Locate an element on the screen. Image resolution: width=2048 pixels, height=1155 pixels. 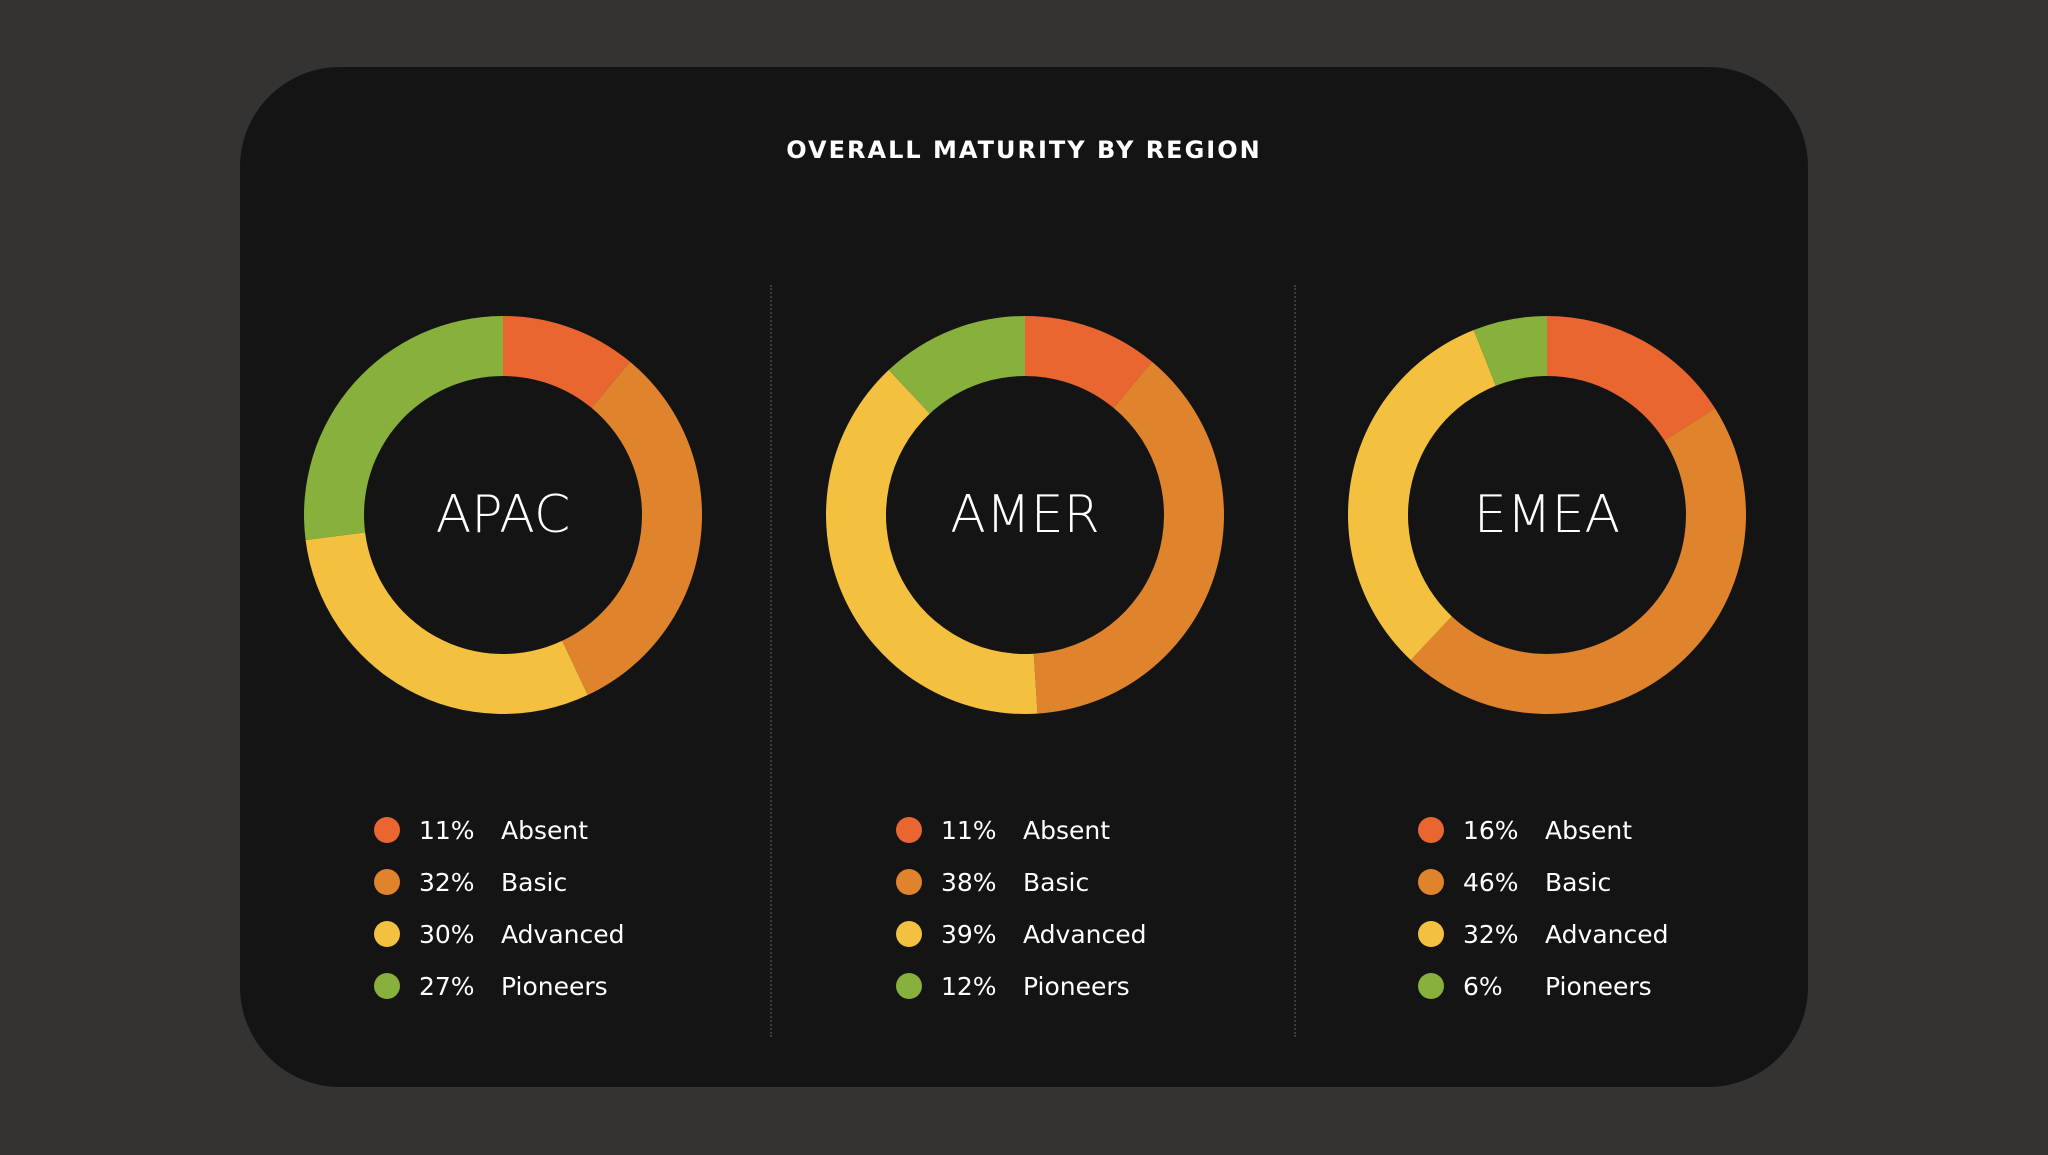
legend-item-basic: 46% Basic is located at coordinates (1514, 882).